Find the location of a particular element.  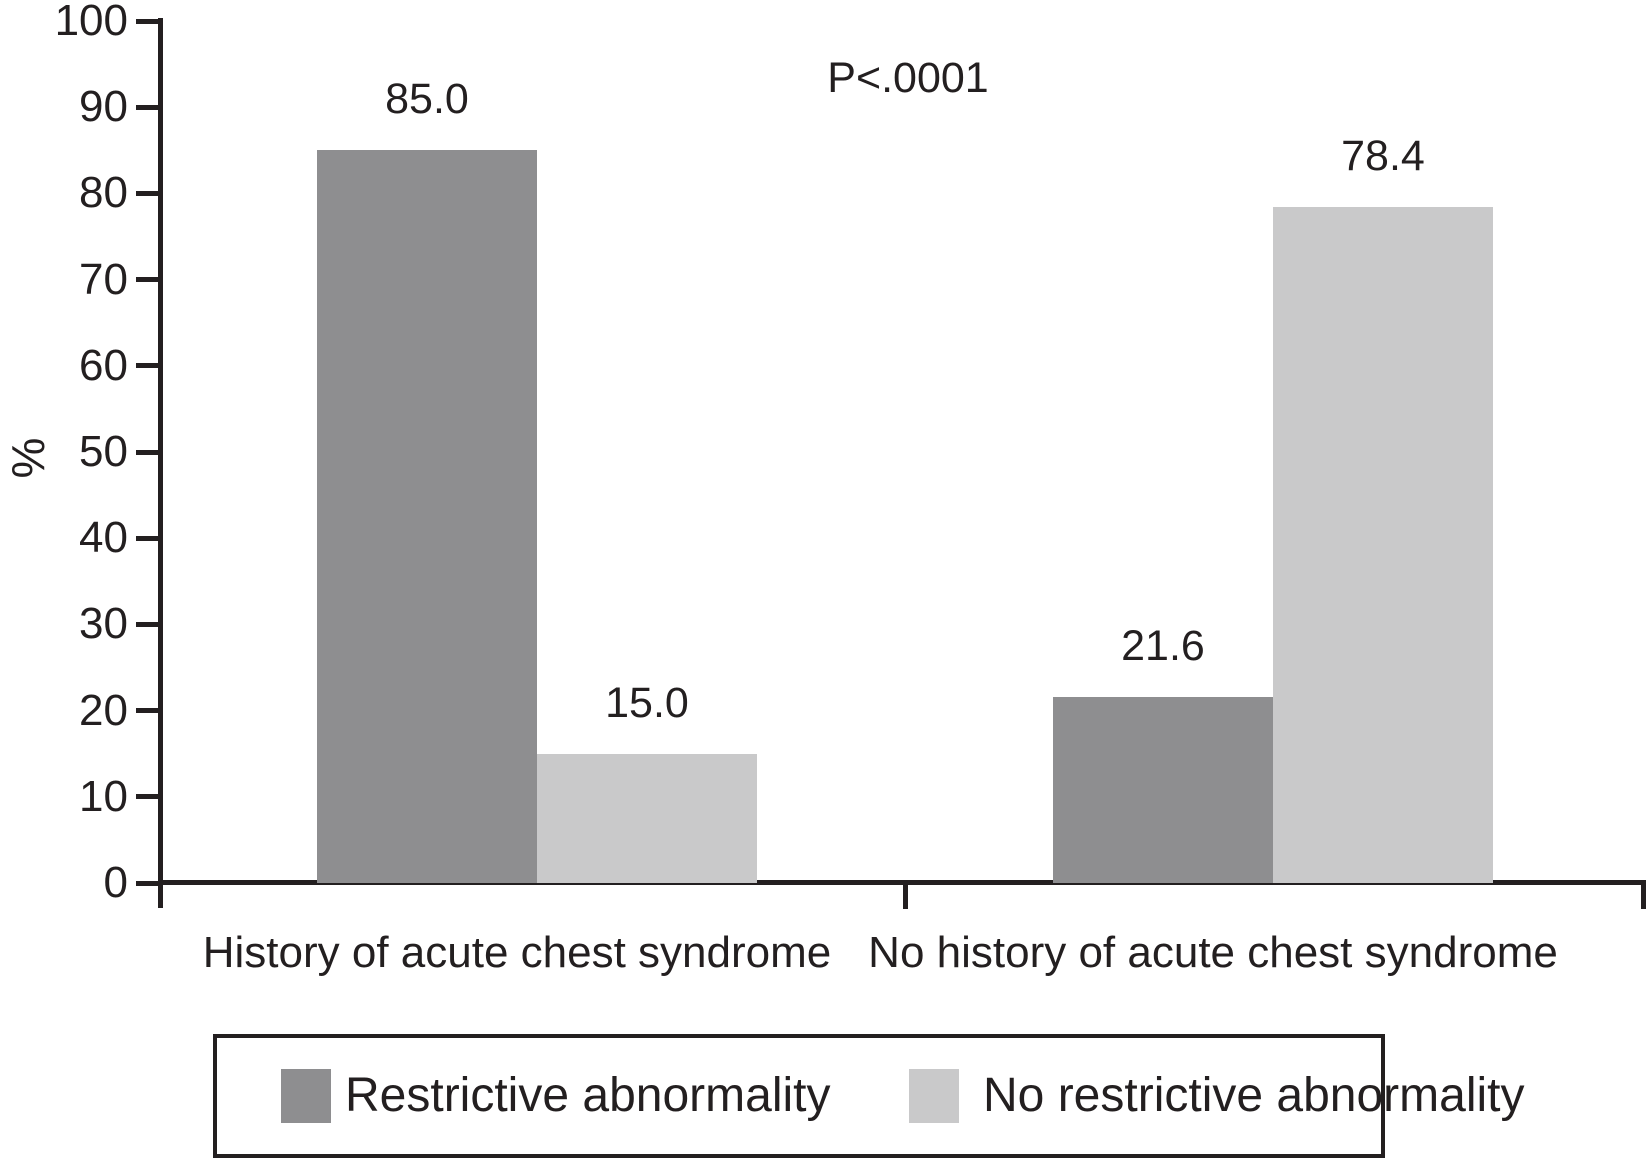

legend-swatch-no-restrictive is located at coordinates (934, 1096).